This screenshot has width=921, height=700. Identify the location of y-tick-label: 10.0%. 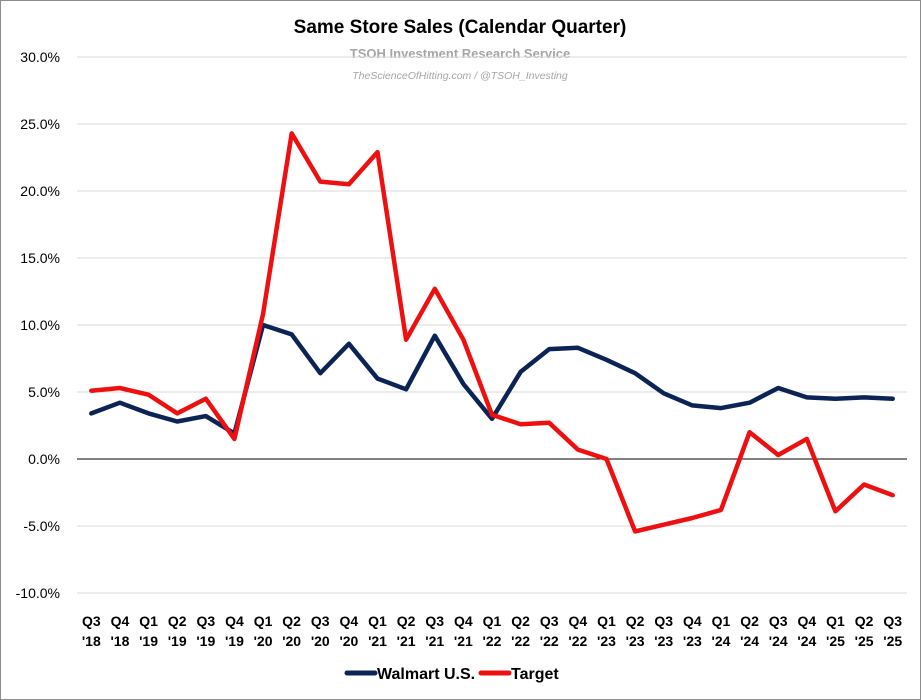
(40, 325).